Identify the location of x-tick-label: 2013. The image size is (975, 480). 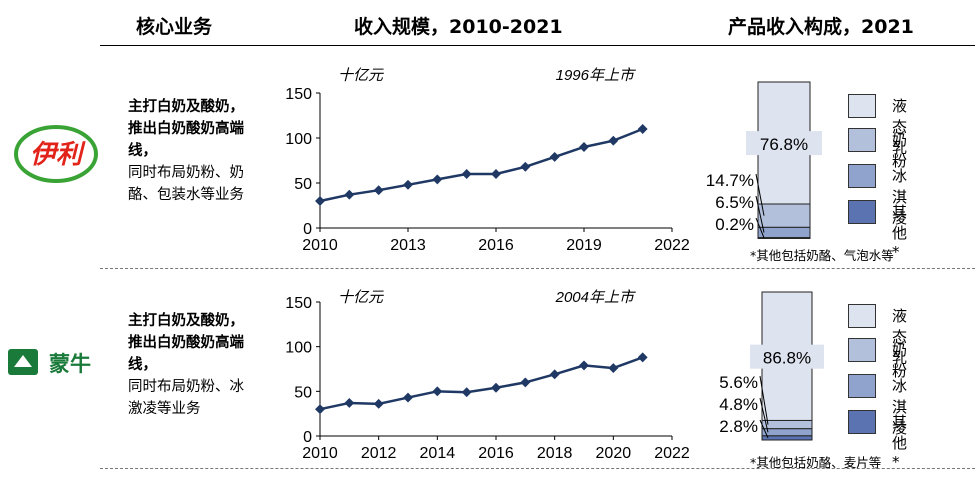
(408, 245).